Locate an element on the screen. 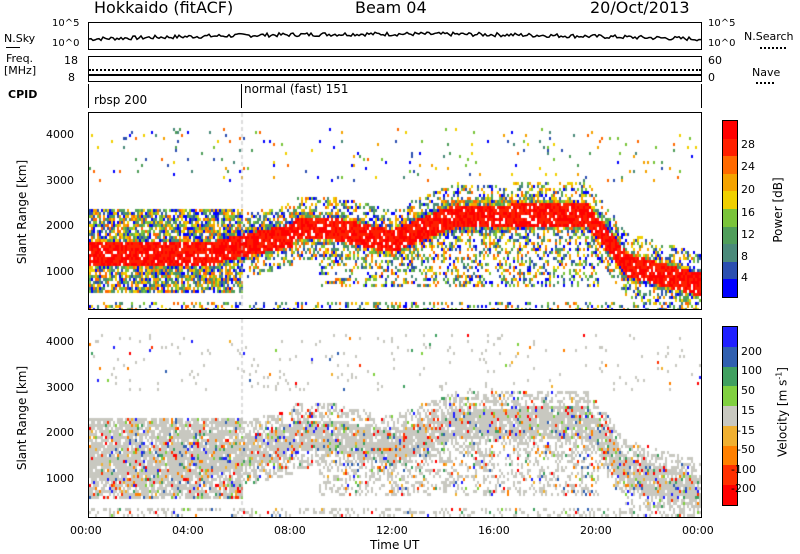 The image size is (800, 554). cpid-panel is located at coordinates (395, 96).